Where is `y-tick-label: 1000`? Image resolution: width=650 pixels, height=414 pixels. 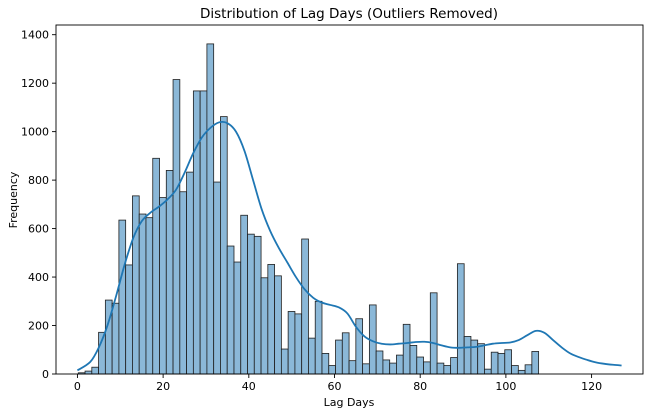
y-tick-label: 1000 is located at coordinates (35, 132).